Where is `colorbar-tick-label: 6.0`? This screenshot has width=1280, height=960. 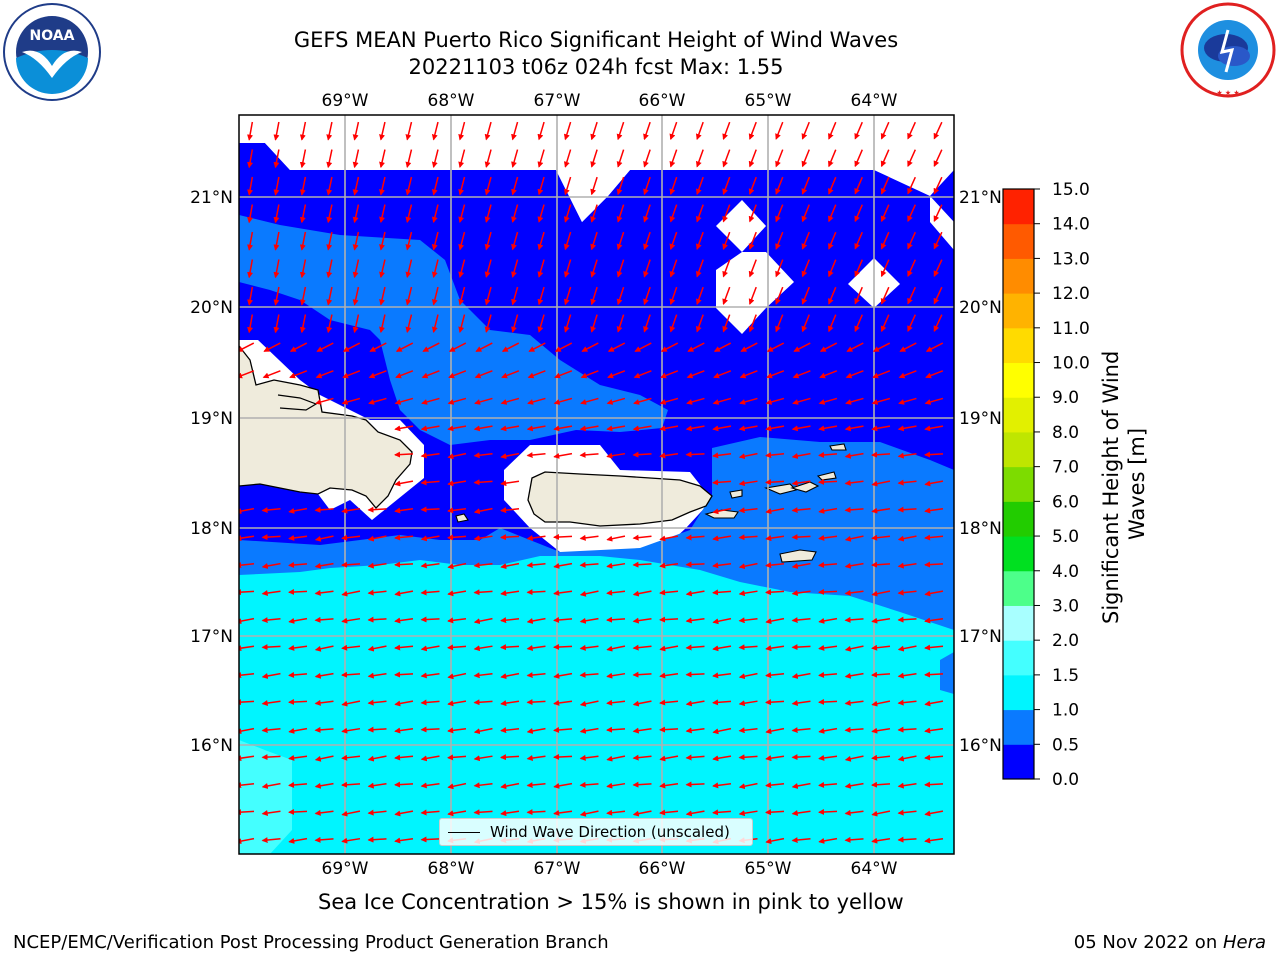 colorbar-tick-label: 6.0 is located at coordinates (1065, 502).